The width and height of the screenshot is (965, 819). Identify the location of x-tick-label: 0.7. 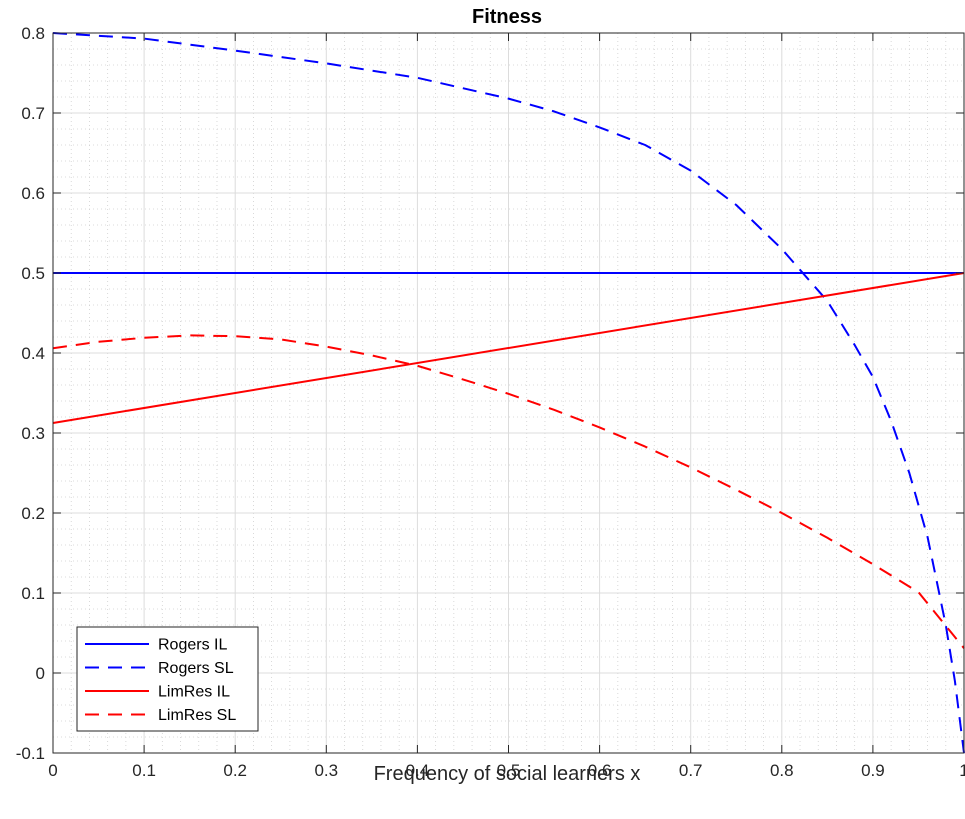
(691, 770).